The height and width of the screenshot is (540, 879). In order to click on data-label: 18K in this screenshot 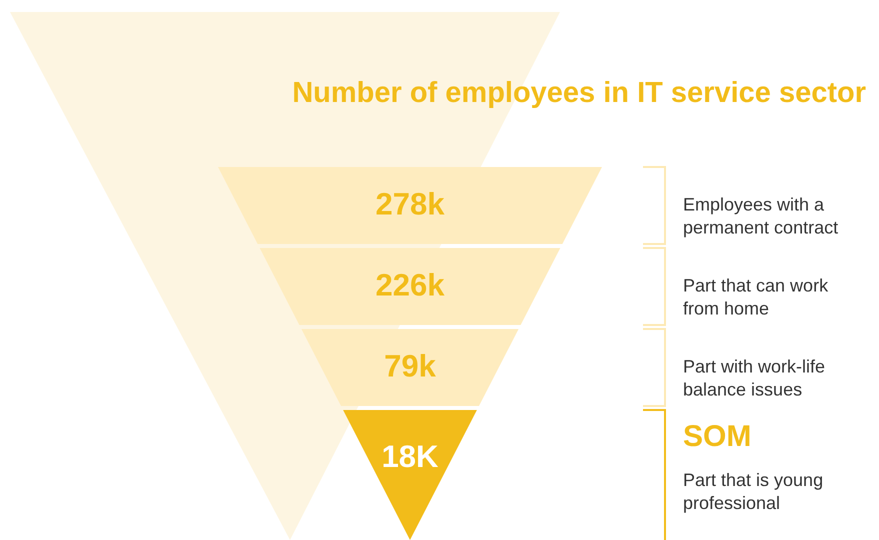, I will do `click(411, 456)`.